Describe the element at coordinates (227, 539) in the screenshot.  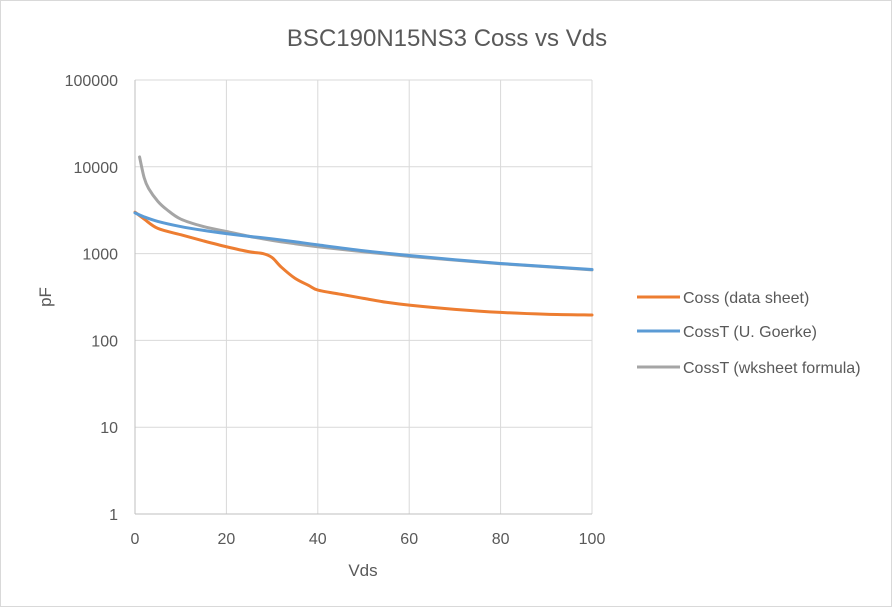
I see `x-tick-label: 20` at that location.